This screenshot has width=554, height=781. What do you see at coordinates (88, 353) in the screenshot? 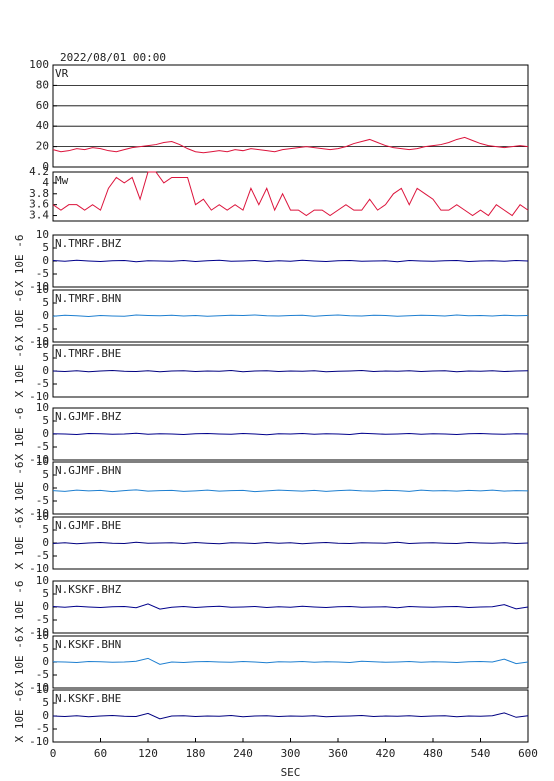
I see `panel-label: N.TMRF.BHE` at bounding box center [88, 353].